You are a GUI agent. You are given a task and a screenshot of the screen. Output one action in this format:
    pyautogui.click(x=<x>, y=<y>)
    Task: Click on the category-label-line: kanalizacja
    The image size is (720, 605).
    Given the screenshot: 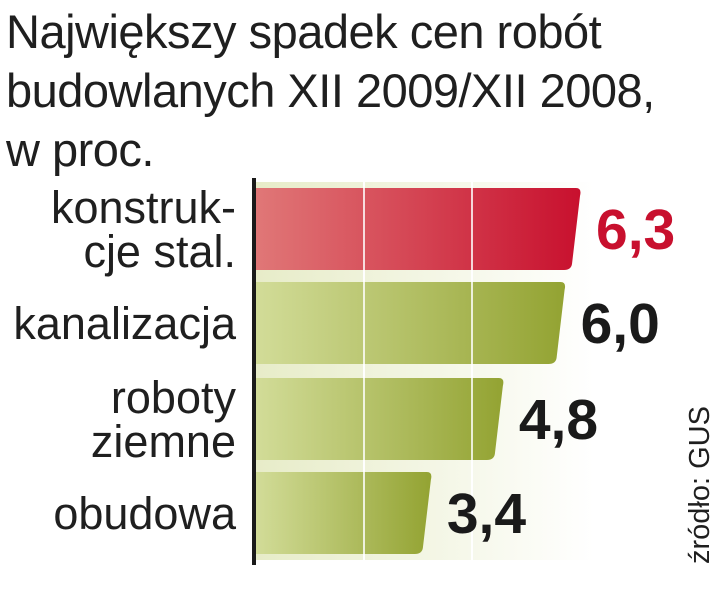 What is the action you would take?
    pyautogui.click(x=125, y=323)
    